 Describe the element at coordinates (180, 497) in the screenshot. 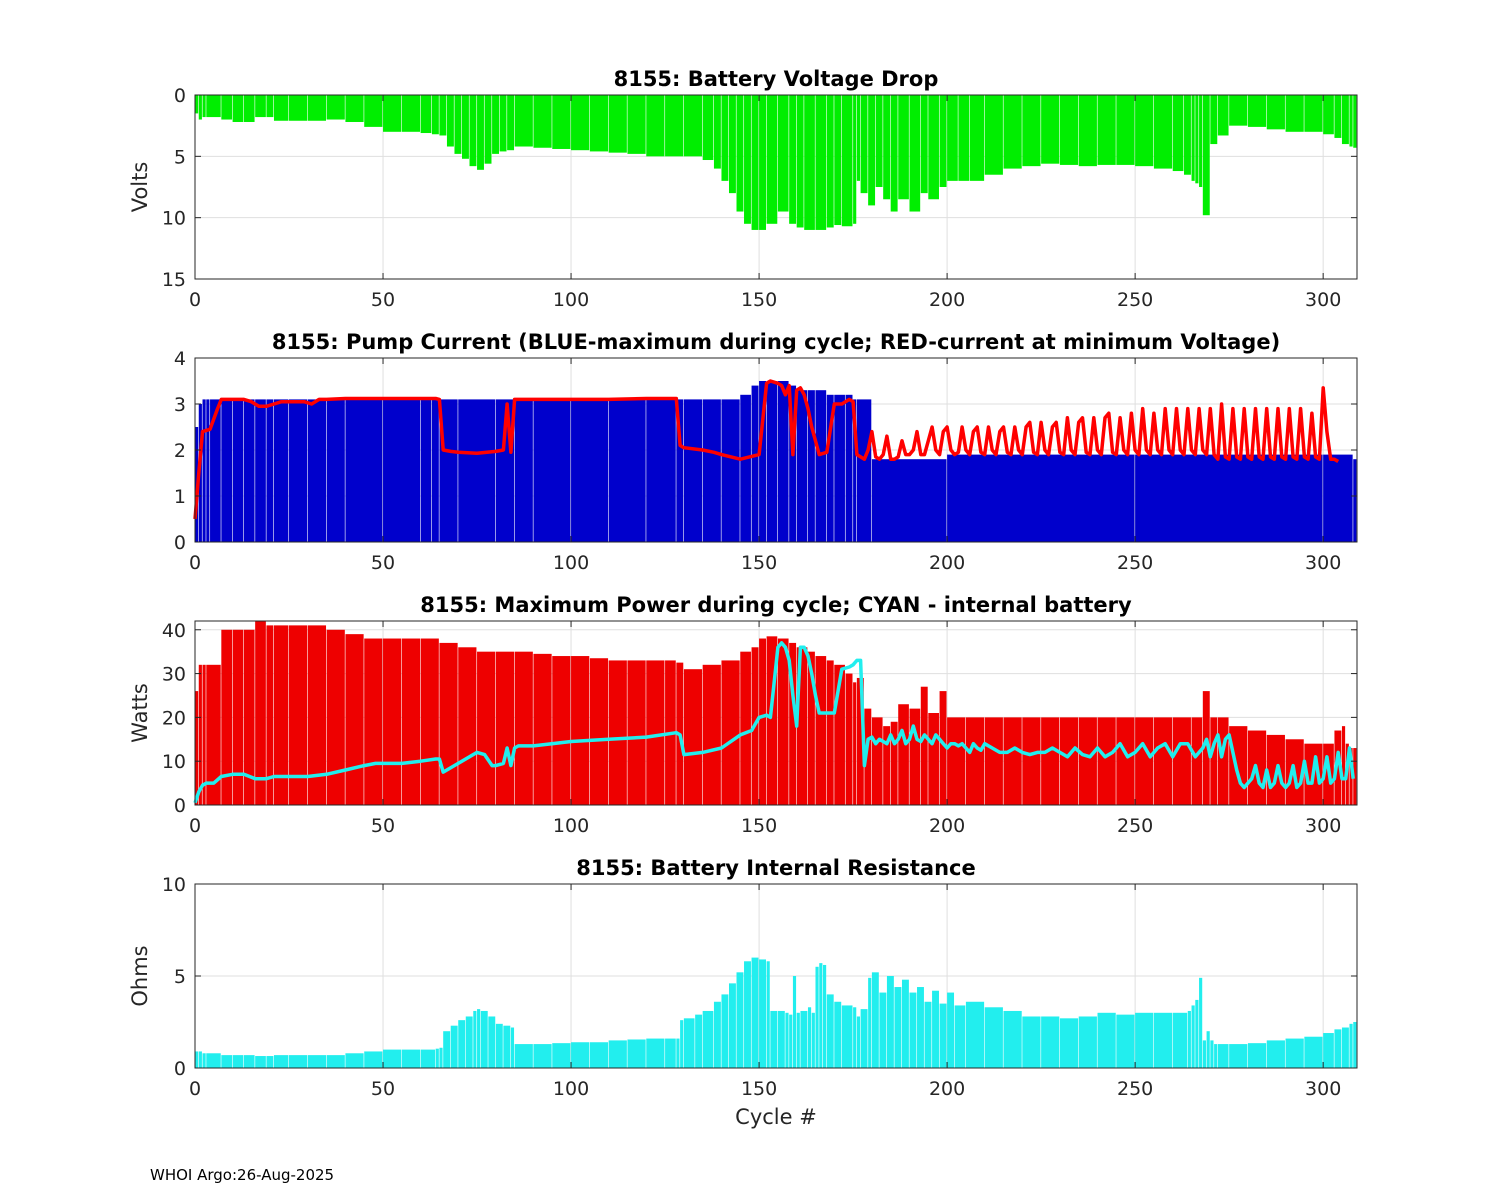

I see `y-tick-label: 1` at that location.